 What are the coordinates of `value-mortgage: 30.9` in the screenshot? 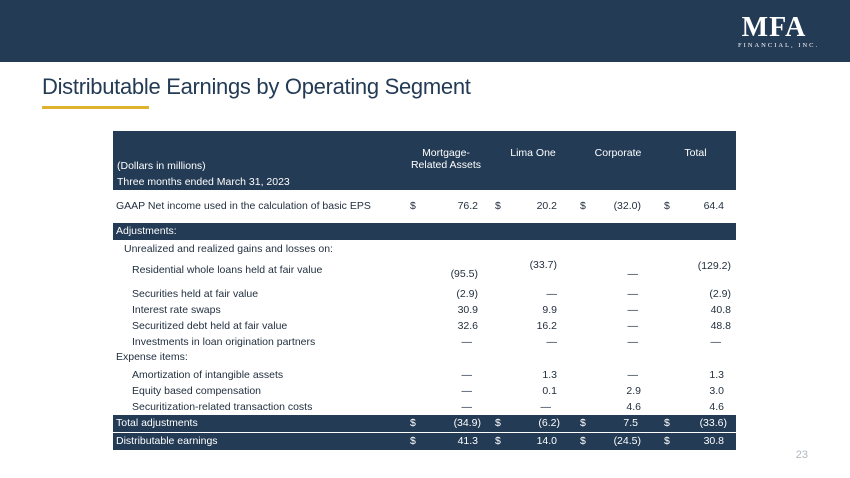 It's located at (467, 310).